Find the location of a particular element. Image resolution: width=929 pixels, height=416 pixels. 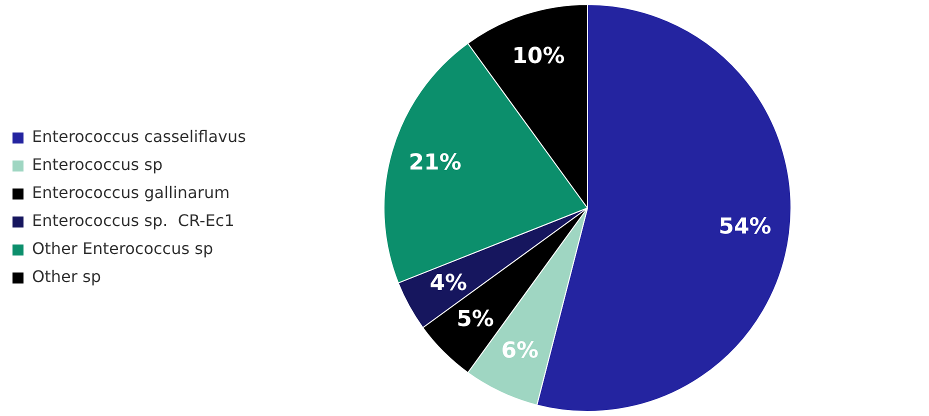

data-label: 4% is located at coordinates (449, 283).